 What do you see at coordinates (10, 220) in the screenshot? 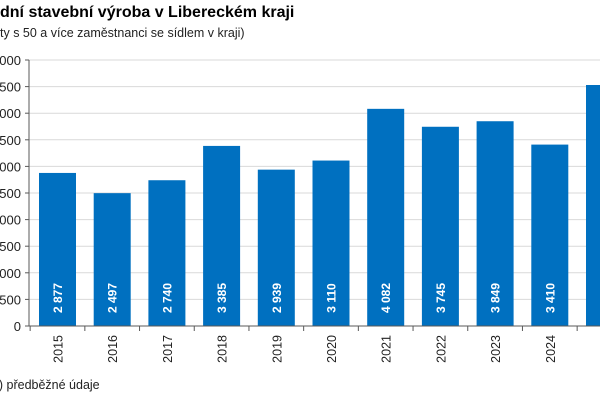
I see `y-tick-label: 2 000` at bounding box center [10, 220].